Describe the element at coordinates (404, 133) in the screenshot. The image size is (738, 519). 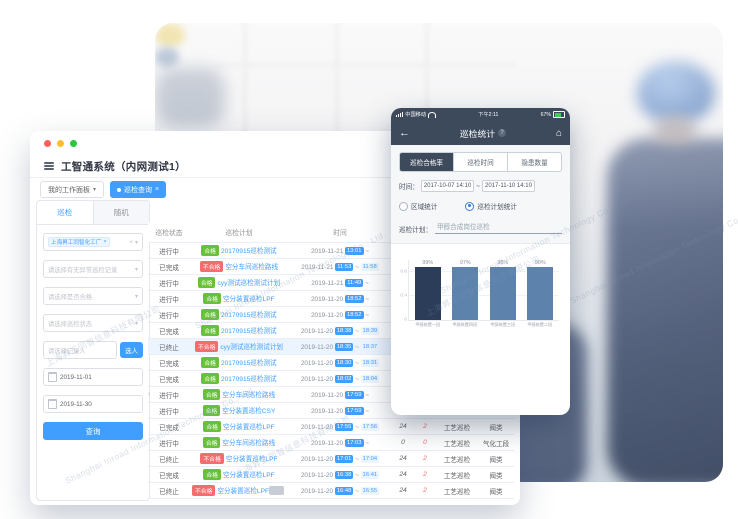
I see `back-arrow-icon: ←` at that location.